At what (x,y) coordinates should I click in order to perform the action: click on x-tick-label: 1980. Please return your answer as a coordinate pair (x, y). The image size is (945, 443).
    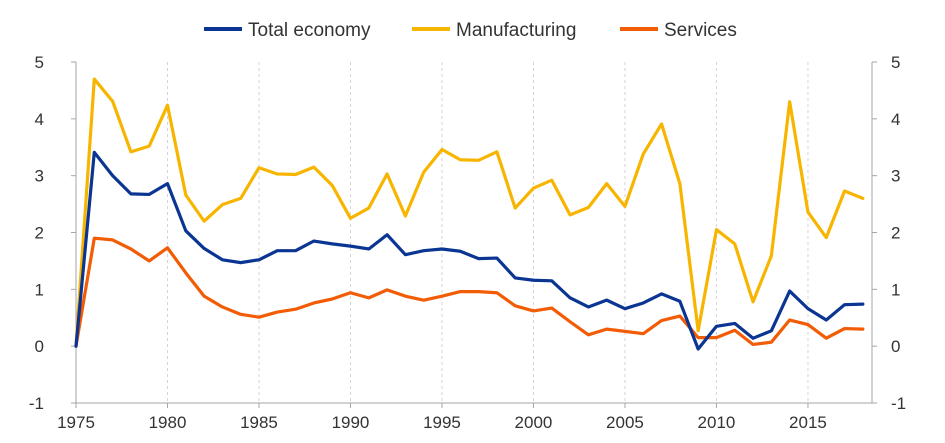
    Looking at the image, I should click on (168, 422).